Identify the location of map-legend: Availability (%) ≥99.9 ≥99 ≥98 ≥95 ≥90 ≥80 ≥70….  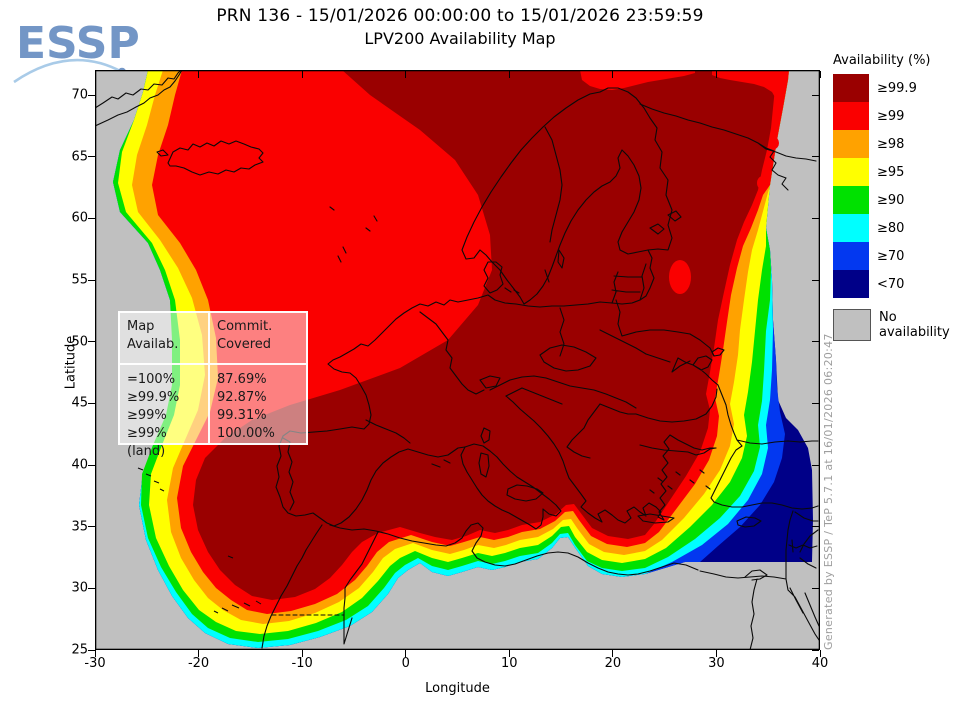
(896, 197).